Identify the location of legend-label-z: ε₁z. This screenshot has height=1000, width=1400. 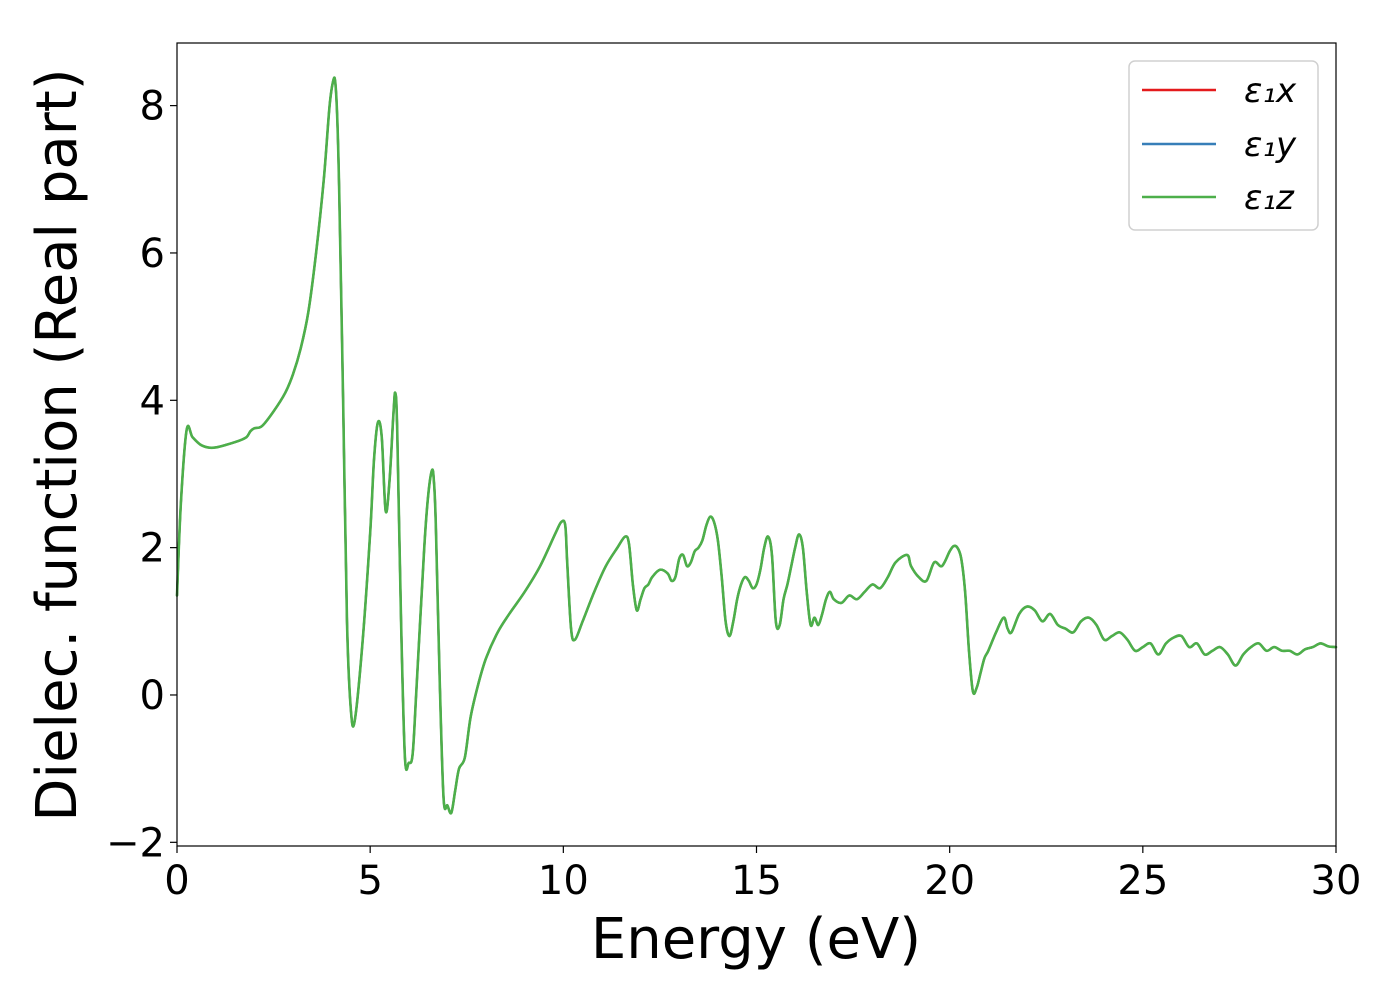
(1269, 198).